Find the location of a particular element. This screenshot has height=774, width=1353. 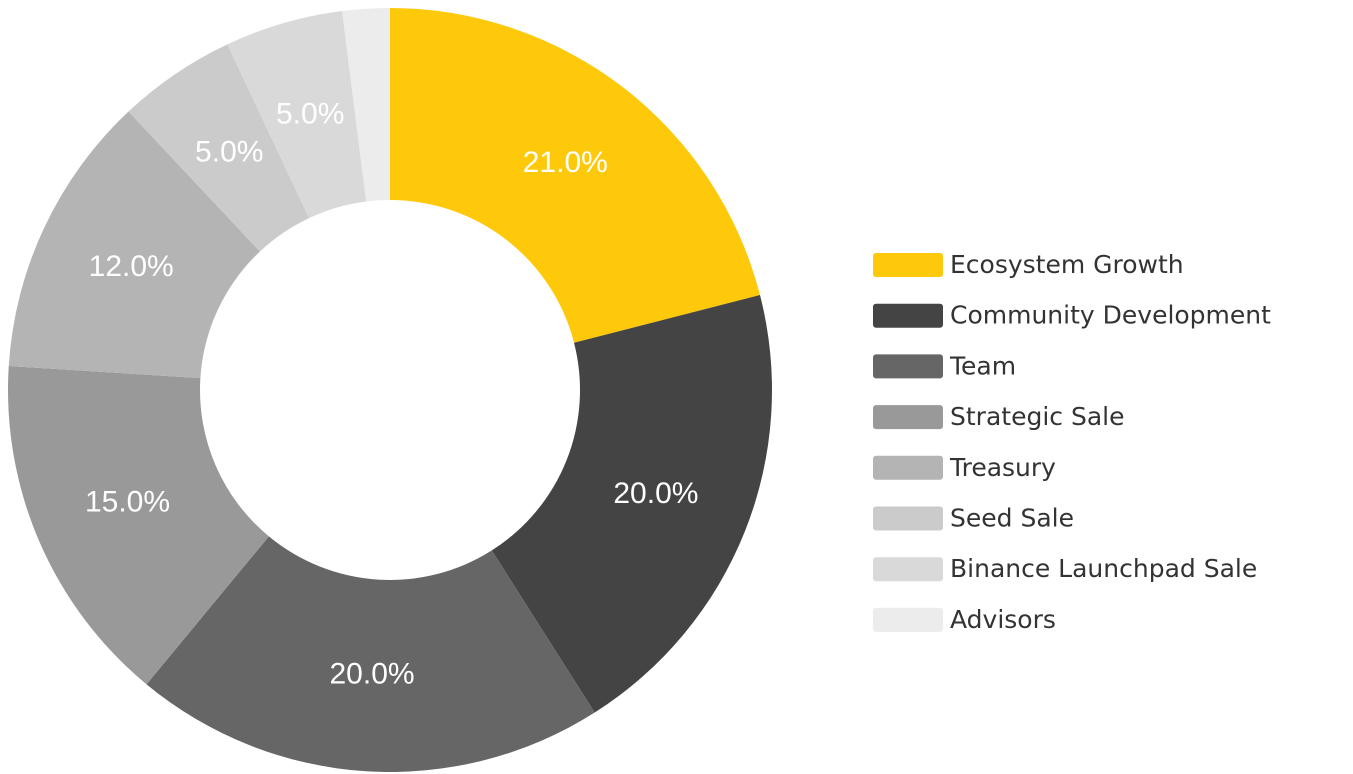

legend-label: Advisors is located at coordinates (1003, 619).